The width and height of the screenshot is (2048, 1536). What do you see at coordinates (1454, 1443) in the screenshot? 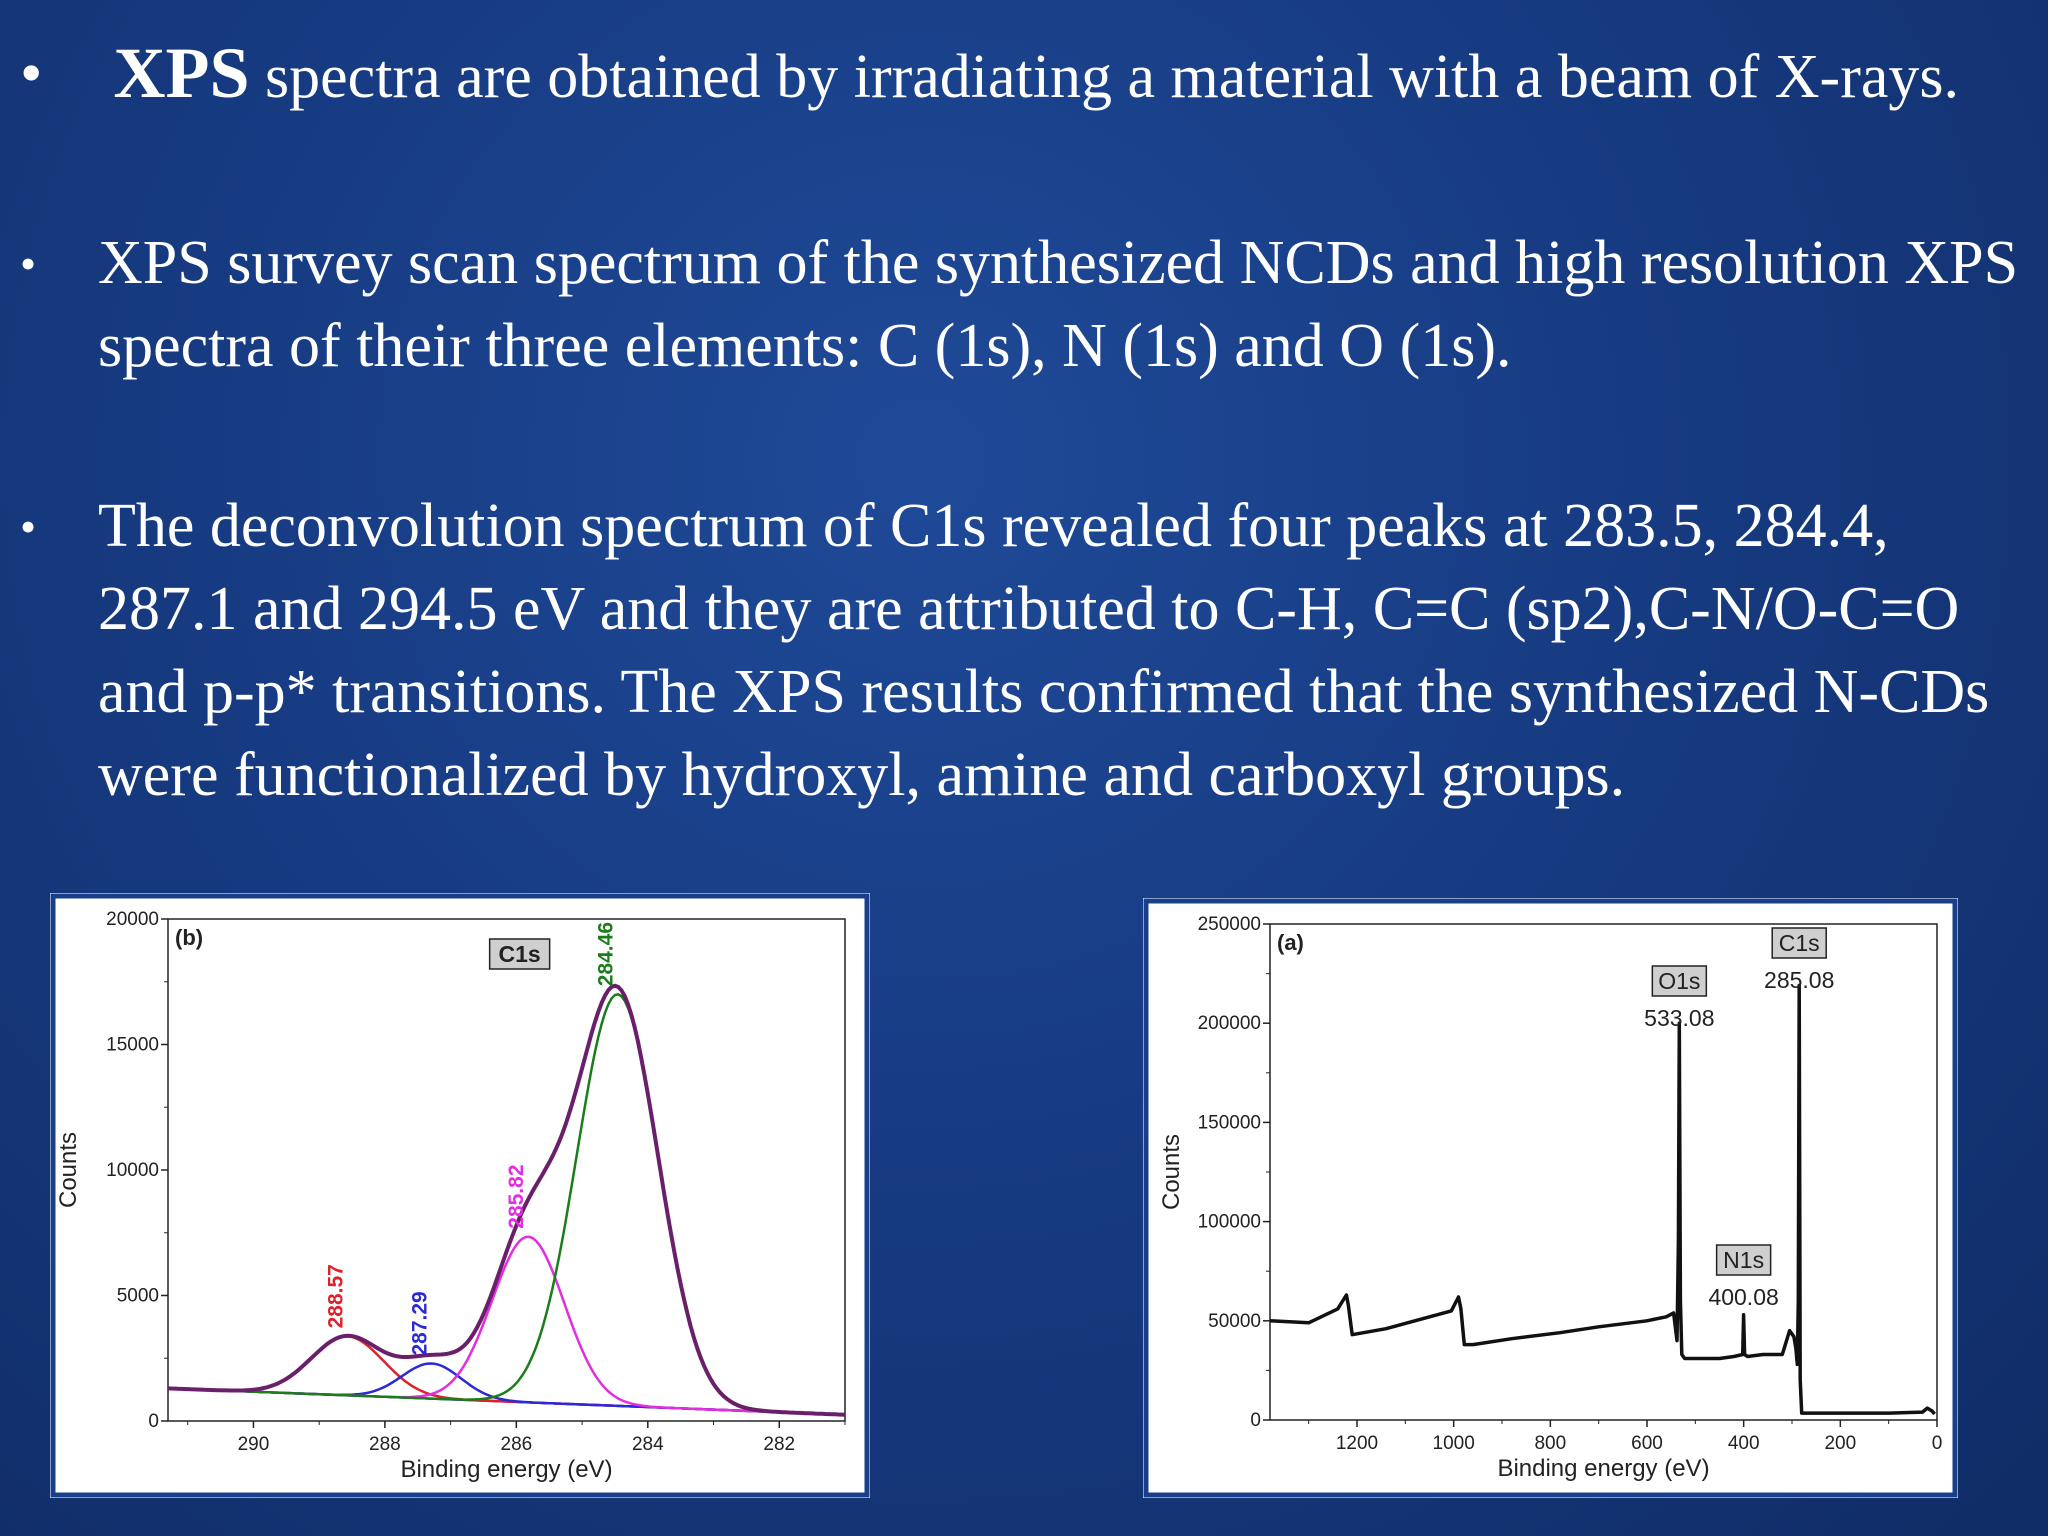
I see `survey-x-tick-label: 1000` at bounding box center [1454, 1443].